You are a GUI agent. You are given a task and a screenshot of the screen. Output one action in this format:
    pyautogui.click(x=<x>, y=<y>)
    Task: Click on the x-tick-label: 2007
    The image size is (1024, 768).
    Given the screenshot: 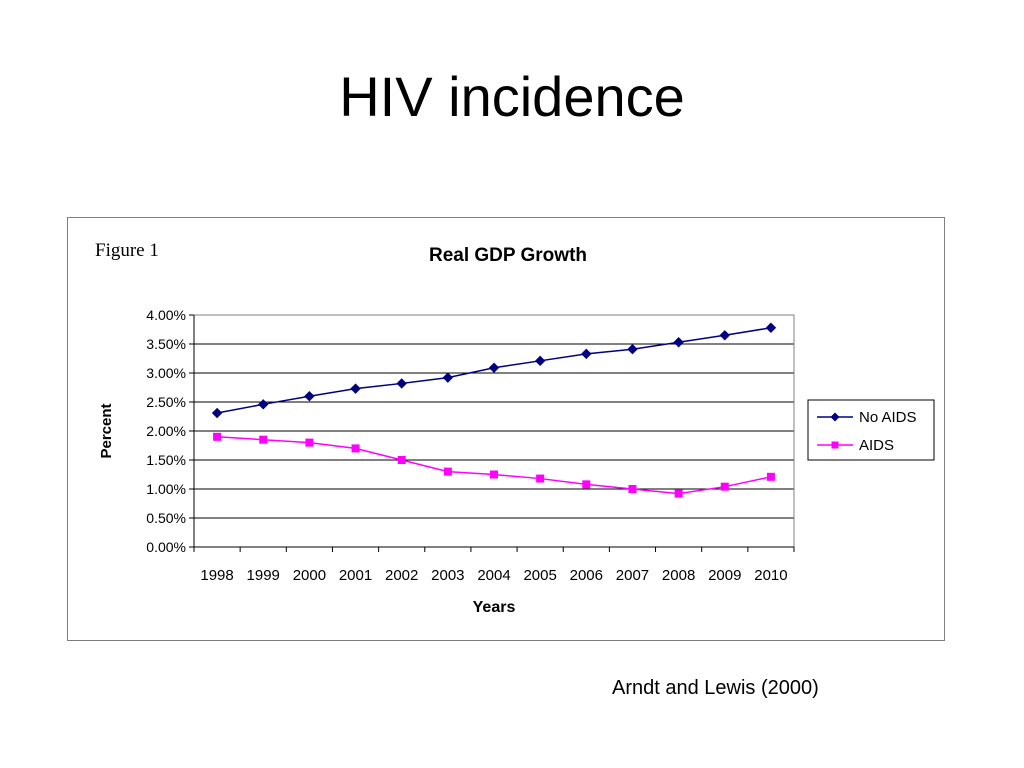 What is the action you would take?
    pyautogui.click(x=632, y=575)
    